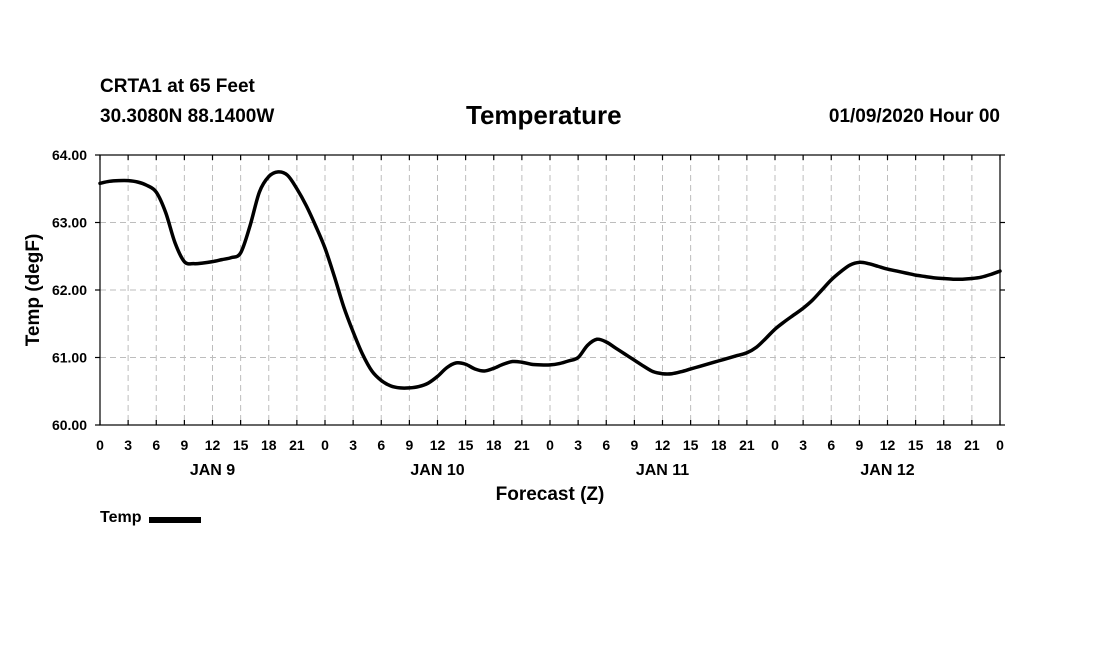  Describe the element at coordinates (177, 86) in the screenshot. I see `station-label: CRTA1 at 65 Feet` at that location.